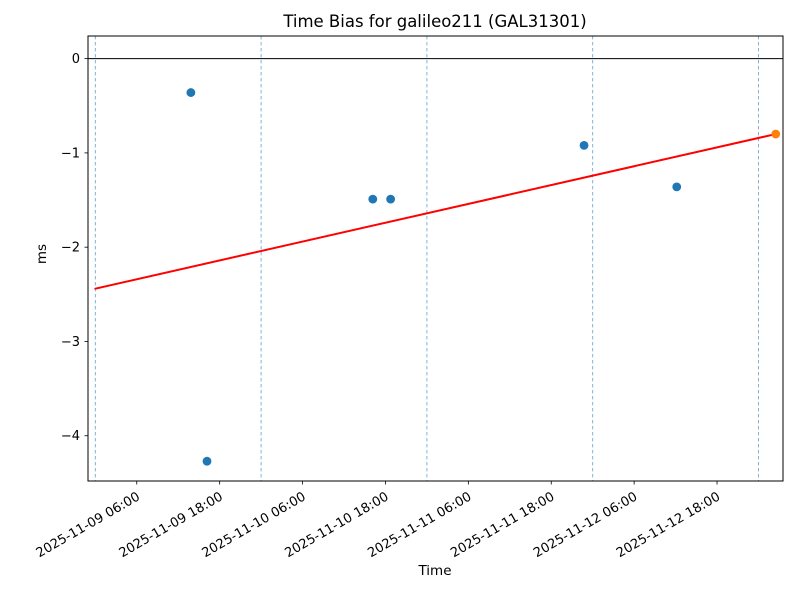  I want to click on chart-title: Time Bias for galileo211 (GAL31301), so click(434, 21).